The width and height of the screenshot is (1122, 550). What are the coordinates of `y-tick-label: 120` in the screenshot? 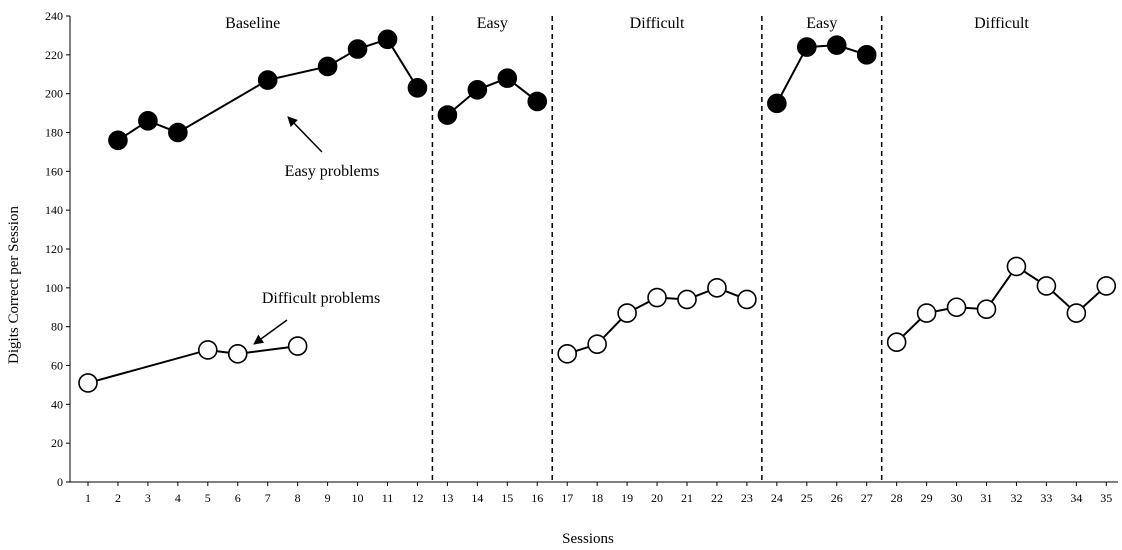 It's located at (54, 249).